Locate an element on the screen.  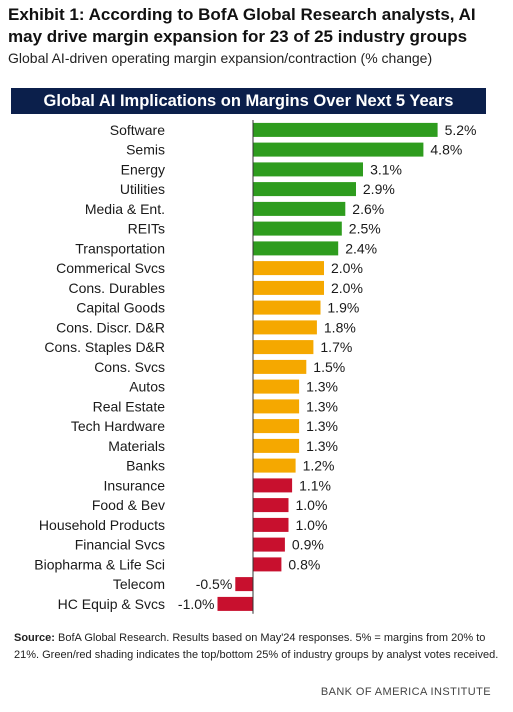
value-label-utilities: 2.9% is located at coordinates (379, 189).